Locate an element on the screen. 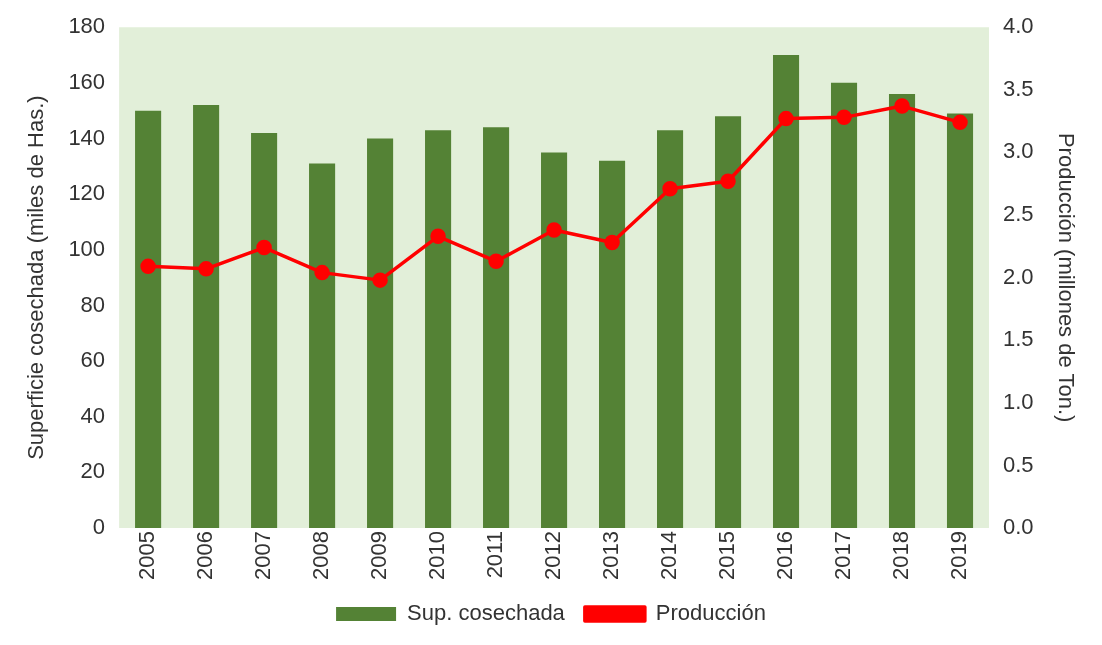  x-tick-label: 2006 is located at coordinates (205, 556).